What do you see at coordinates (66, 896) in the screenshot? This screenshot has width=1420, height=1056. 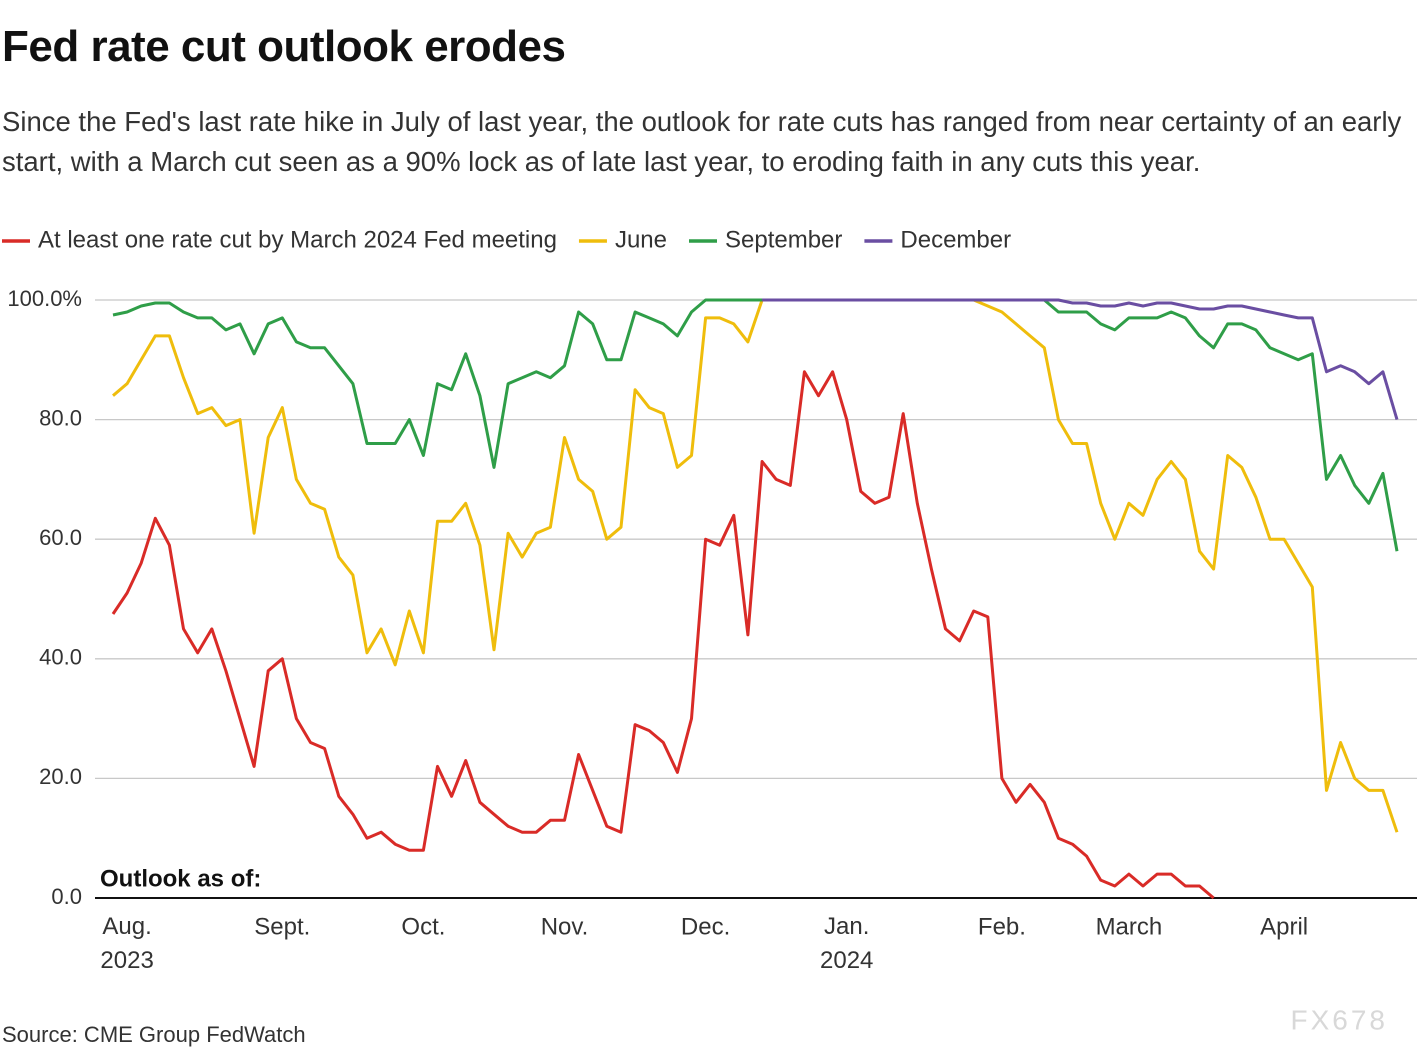 I see `y-tick-label: 0.0` at bounding box center [66, 896].